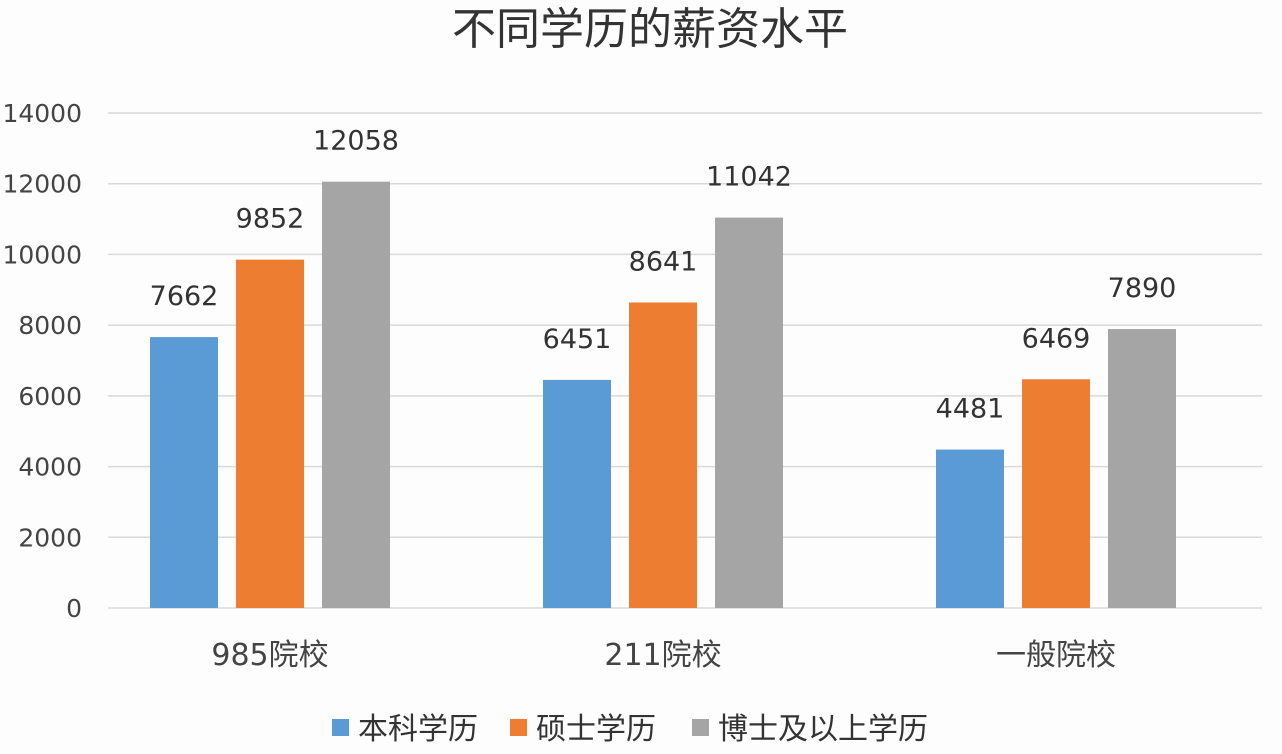  I want to click on data-label: 7890, so click(1142, 288).